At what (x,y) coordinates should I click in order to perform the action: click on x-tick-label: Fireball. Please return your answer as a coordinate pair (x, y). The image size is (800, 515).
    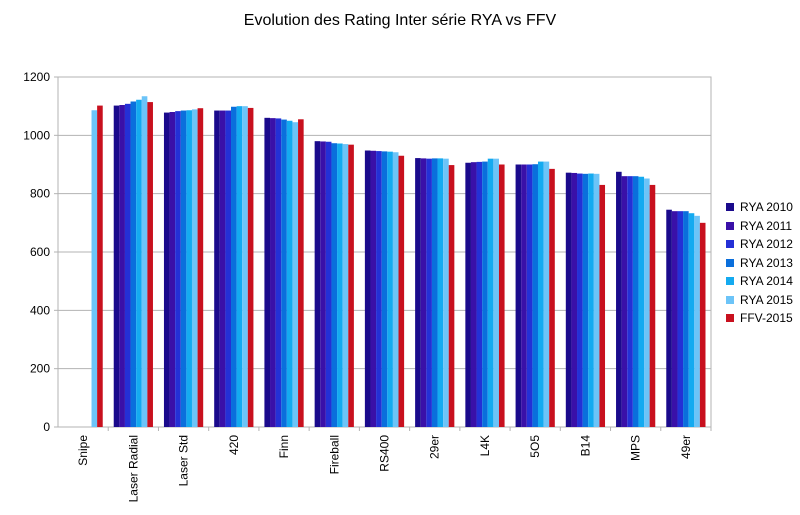
    Looking at the image, I should click on (334, 454).